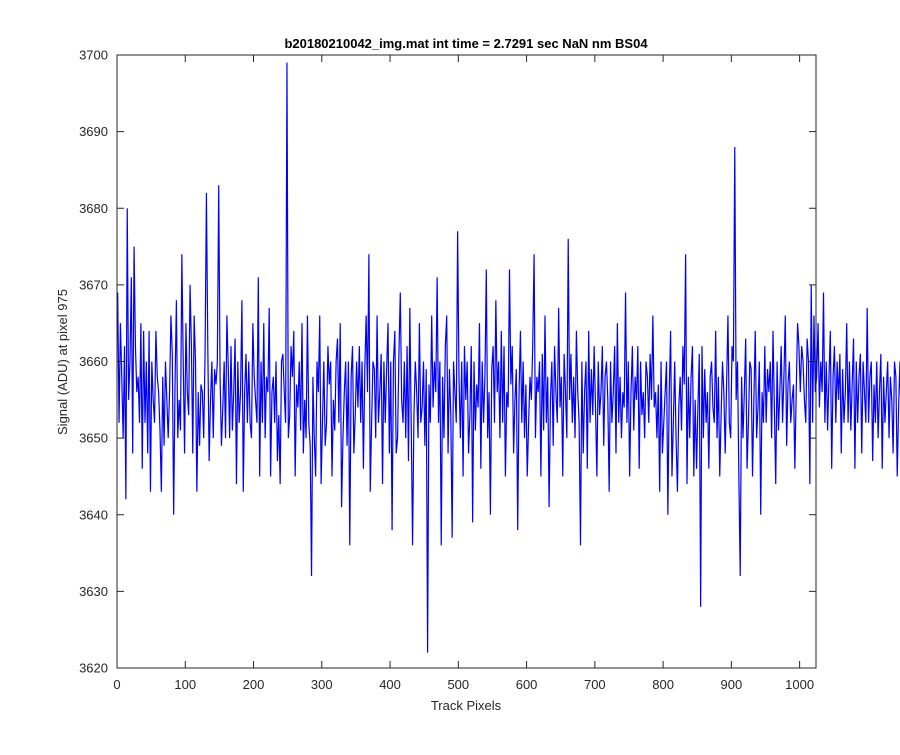  What do you see at coordinates (93, 591) in the screenshot?
I see `y-tick-label-3630: 3630` at bounding box center [93, 591].